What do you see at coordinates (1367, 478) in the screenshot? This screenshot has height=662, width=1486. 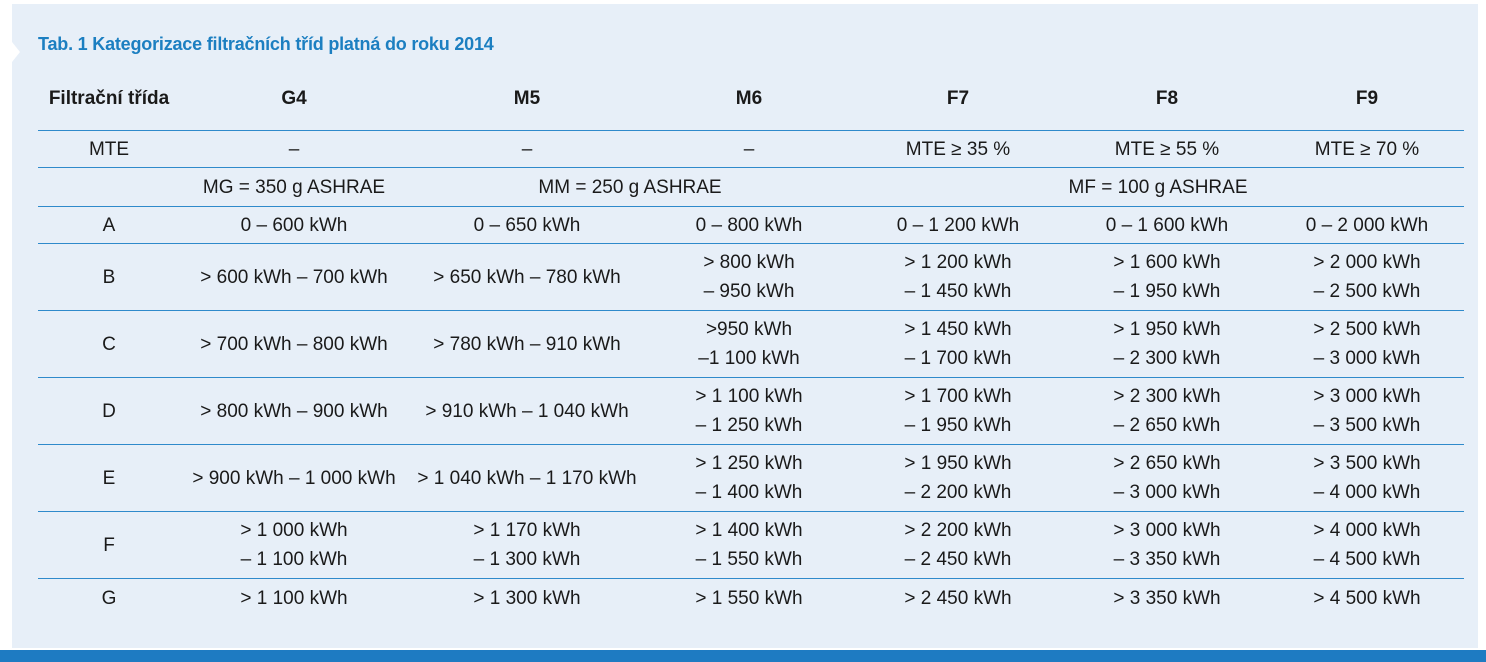 I see `energy-range-cell: > 3 500 kWh – 4 000 kWh` at bounding box center [1367, 478].